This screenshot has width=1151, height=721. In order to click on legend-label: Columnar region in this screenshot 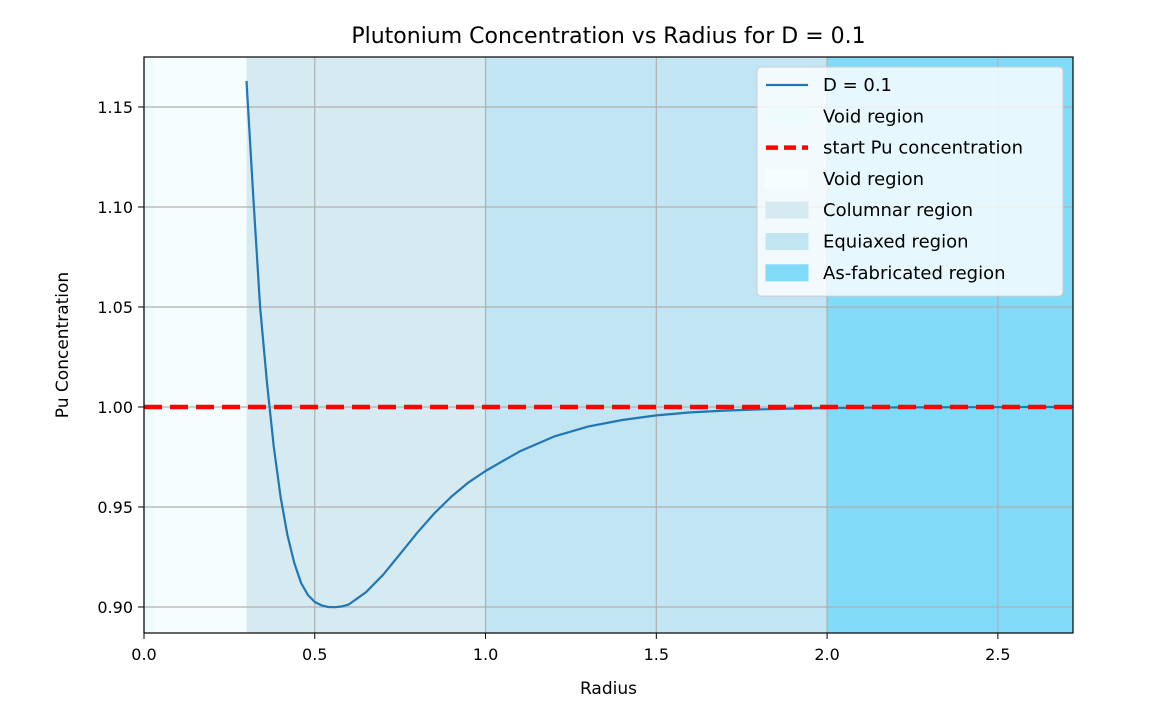, I will do `click(898, 210)`.